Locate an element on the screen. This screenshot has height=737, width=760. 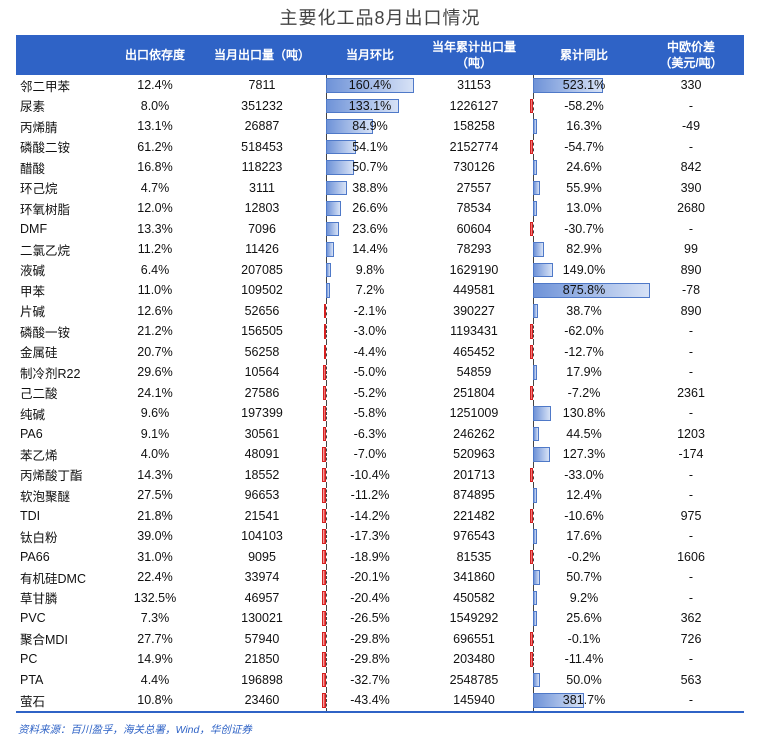
yoy-cell: 24.6% is located at coordinates (584, 167).